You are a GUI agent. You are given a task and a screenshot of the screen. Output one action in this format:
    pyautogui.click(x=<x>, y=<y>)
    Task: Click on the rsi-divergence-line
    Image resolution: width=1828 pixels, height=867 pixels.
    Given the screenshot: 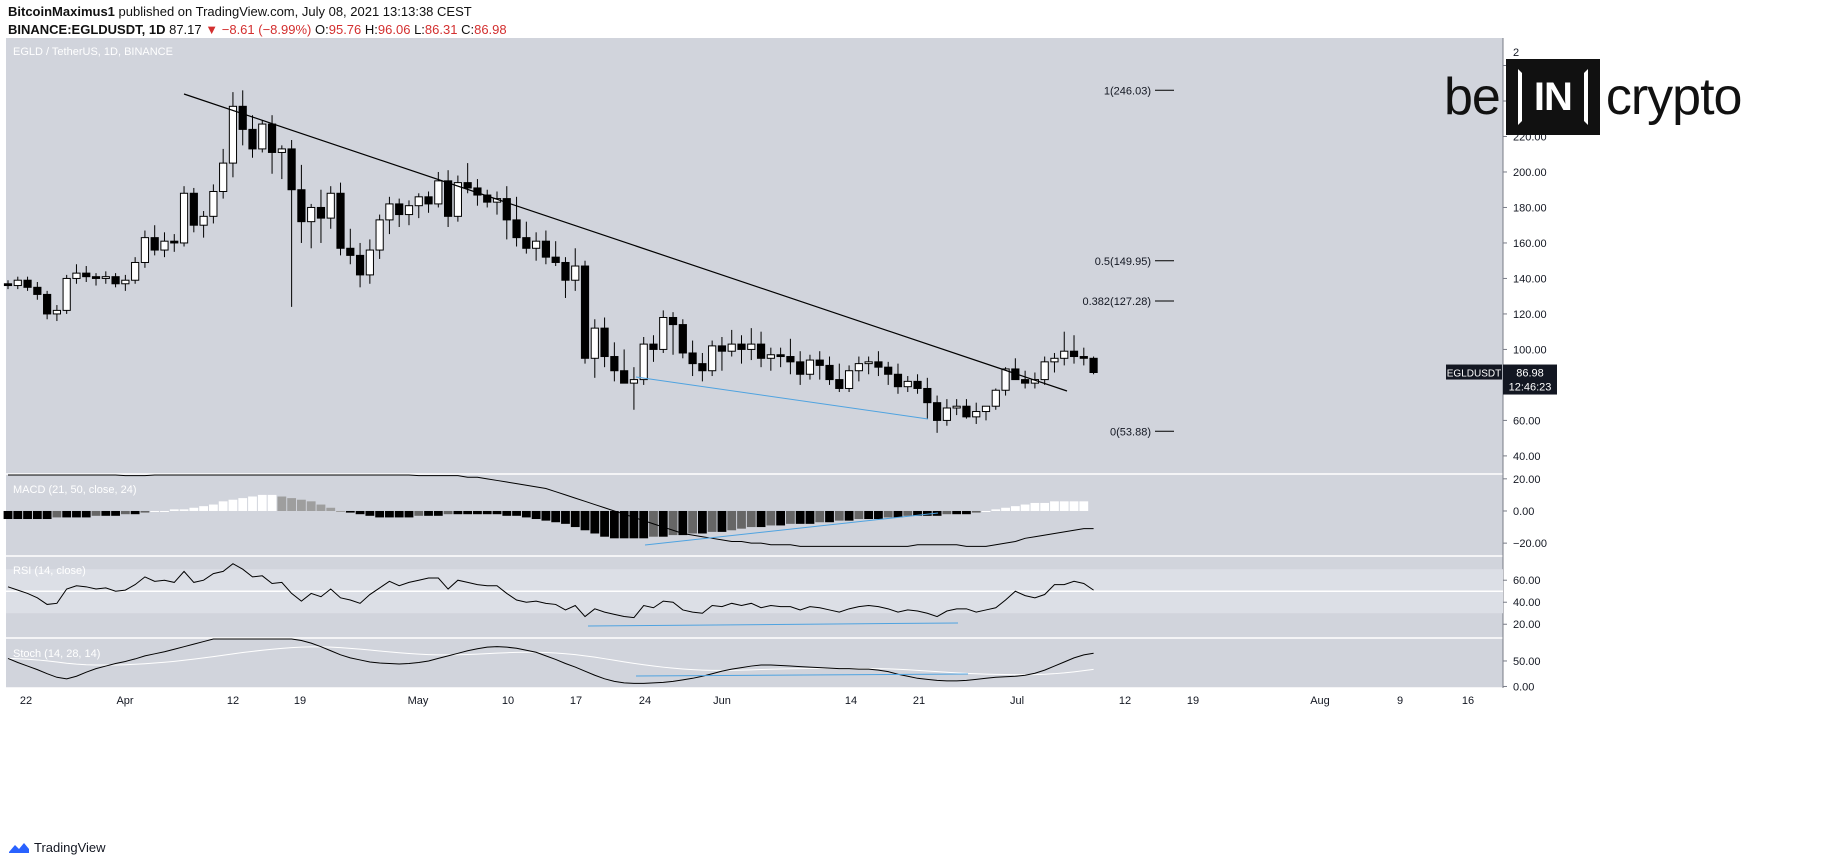 What is the action you would take?
    pyautogui.click(x=773, y=624)
    